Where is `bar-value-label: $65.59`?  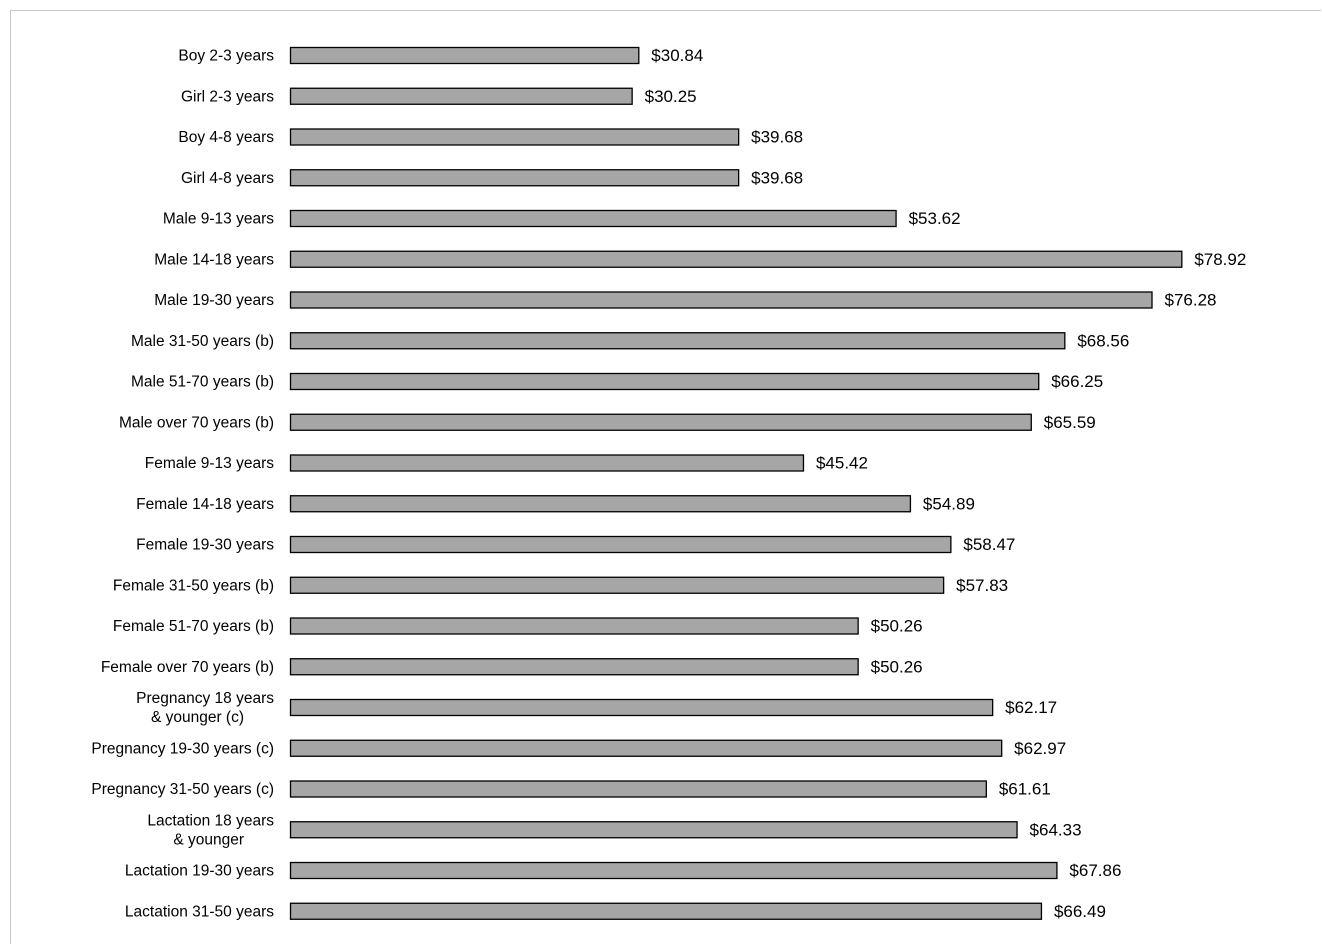
bar-value-label: $65.59 is located at coordinates (1070, 422).